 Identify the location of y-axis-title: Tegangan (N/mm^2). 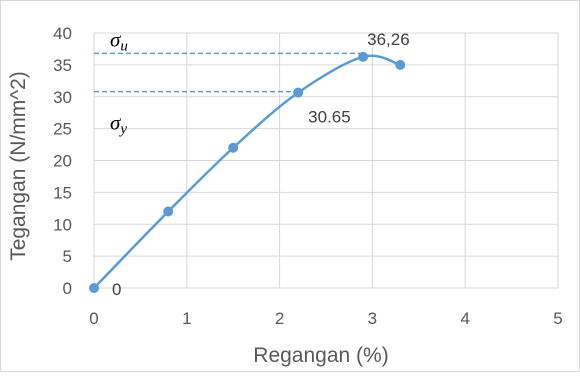
(18, 166).